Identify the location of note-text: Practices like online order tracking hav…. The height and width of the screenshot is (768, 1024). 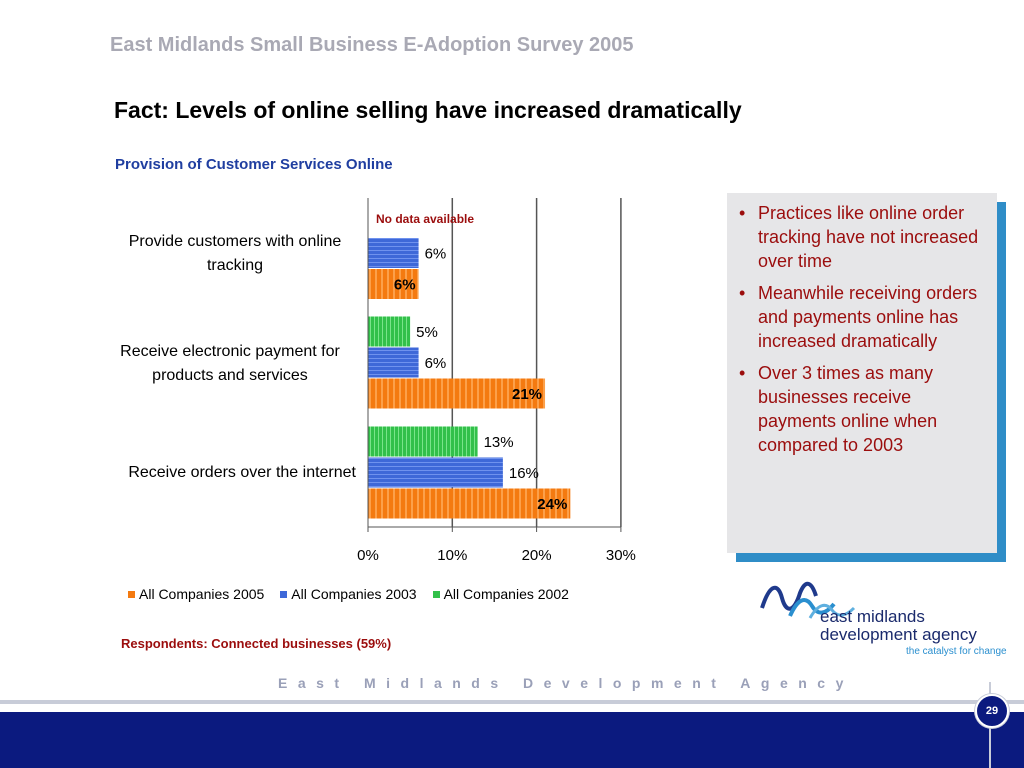
(868, 237).